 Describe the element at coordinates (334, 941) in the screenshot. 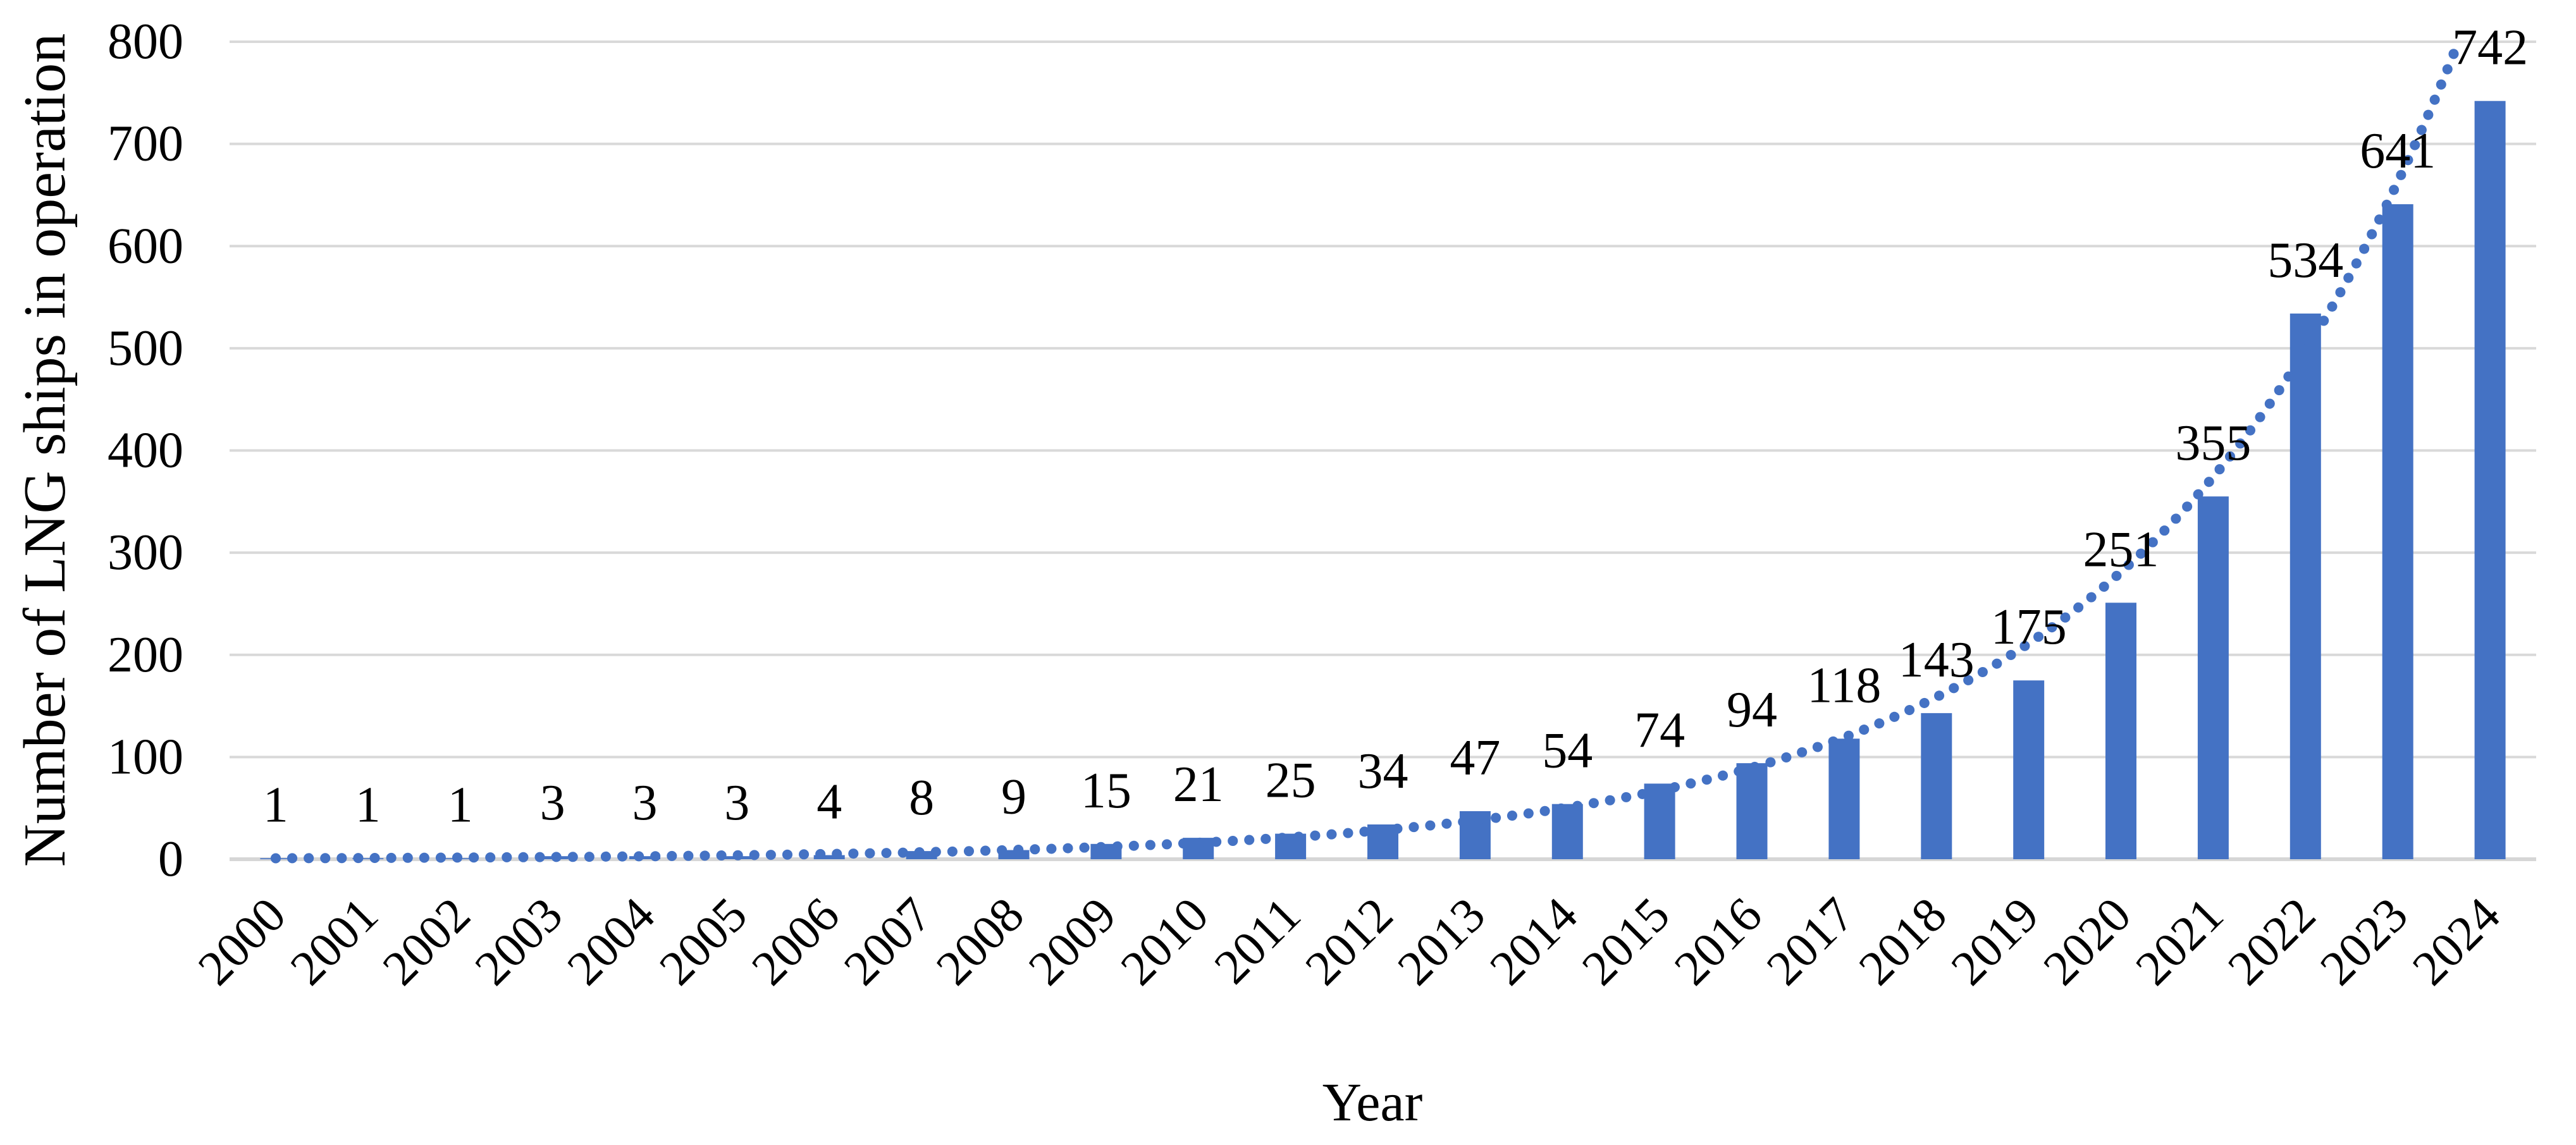

I see `x-tick-label: 2001` at that location.